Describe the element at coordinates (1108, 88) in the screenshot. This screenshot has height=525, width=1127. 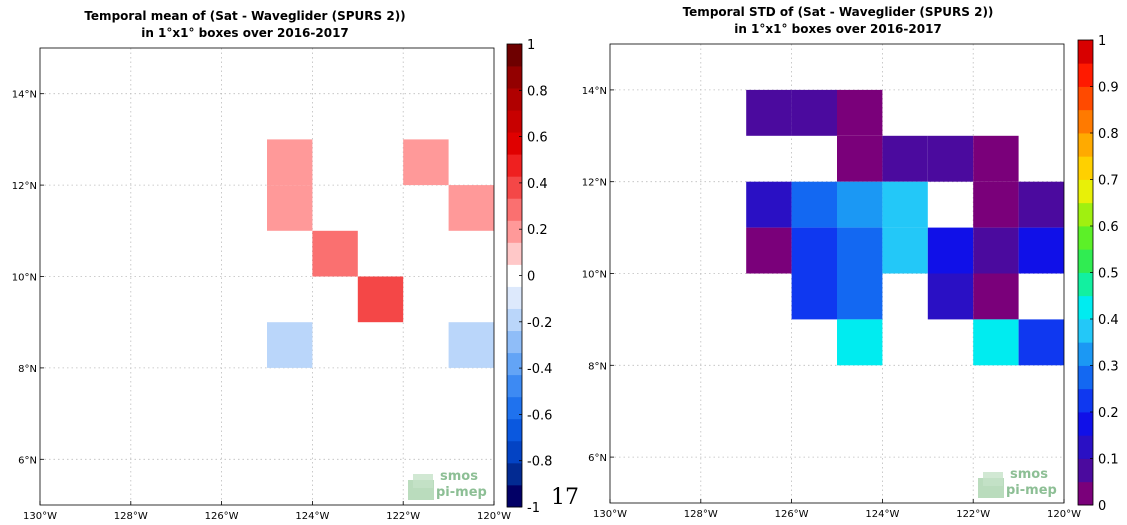
I see `colorbar-tick-label: 0.9` at that location.